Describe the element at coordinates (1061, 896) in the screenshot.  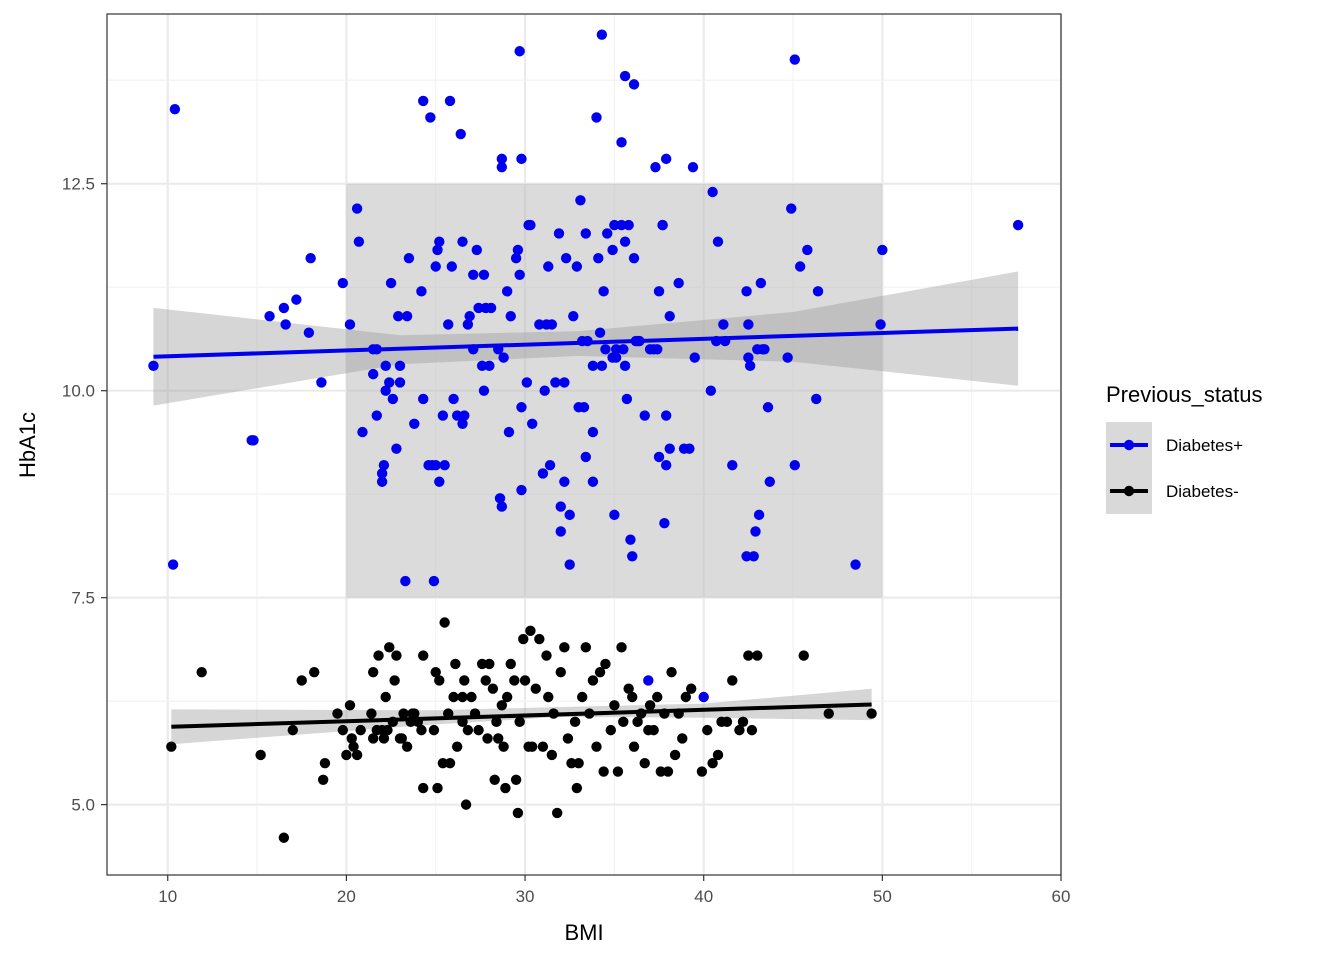
I see `x-tick-label: 60` at that location.